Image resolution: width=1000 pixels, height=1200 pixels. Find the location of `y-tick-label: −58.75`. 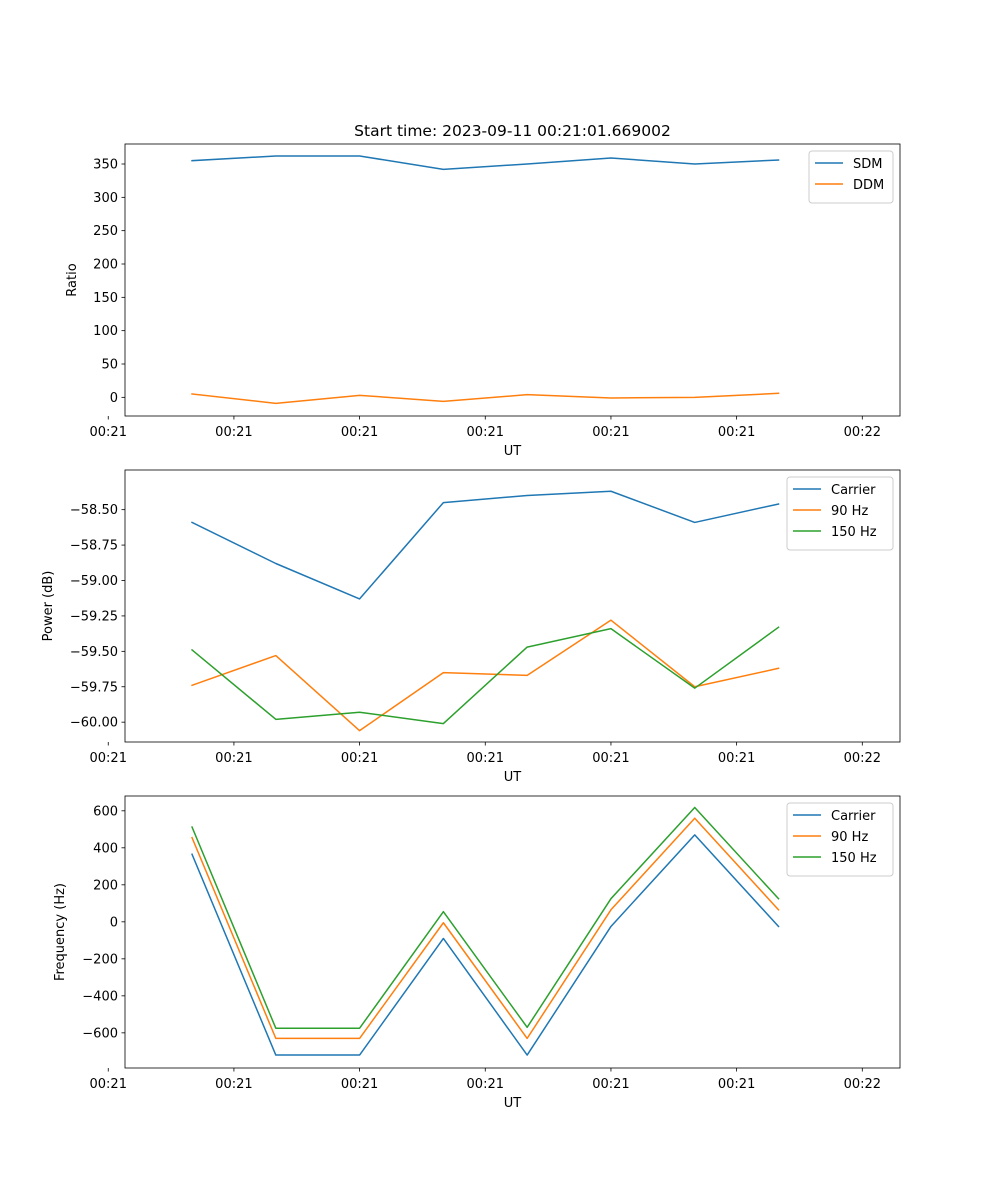

y-tick-label: −58.75 is located at coordinates (94, 546).